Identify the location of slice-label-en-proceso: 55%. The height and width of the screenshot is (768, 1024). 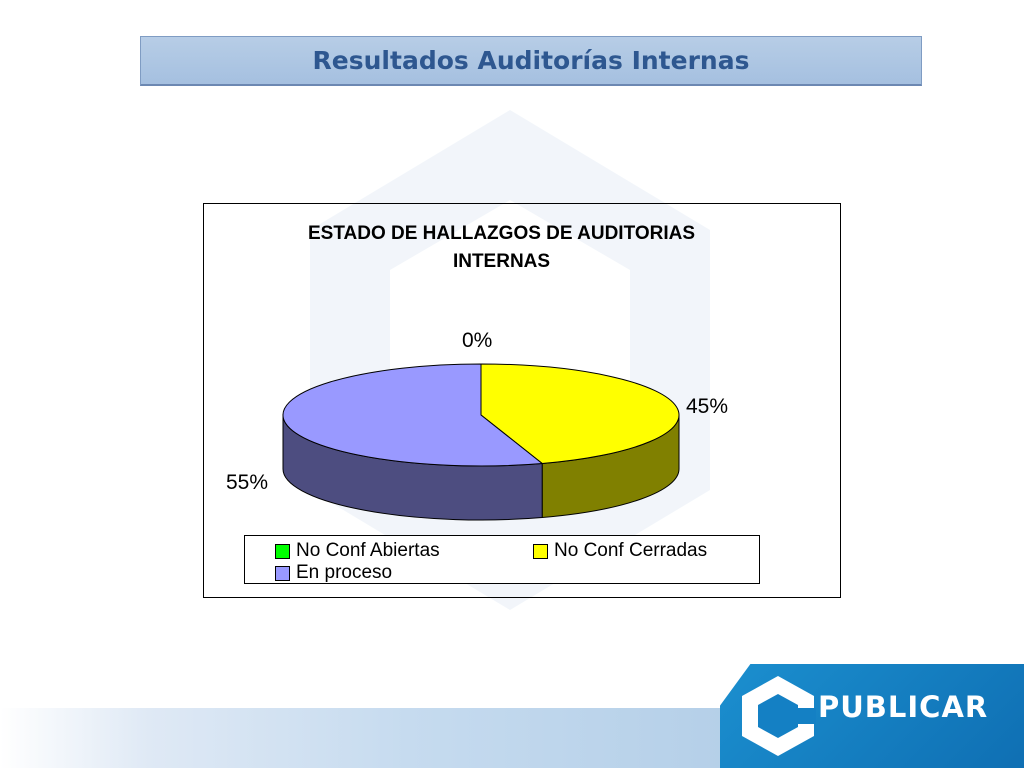
(247, 482).